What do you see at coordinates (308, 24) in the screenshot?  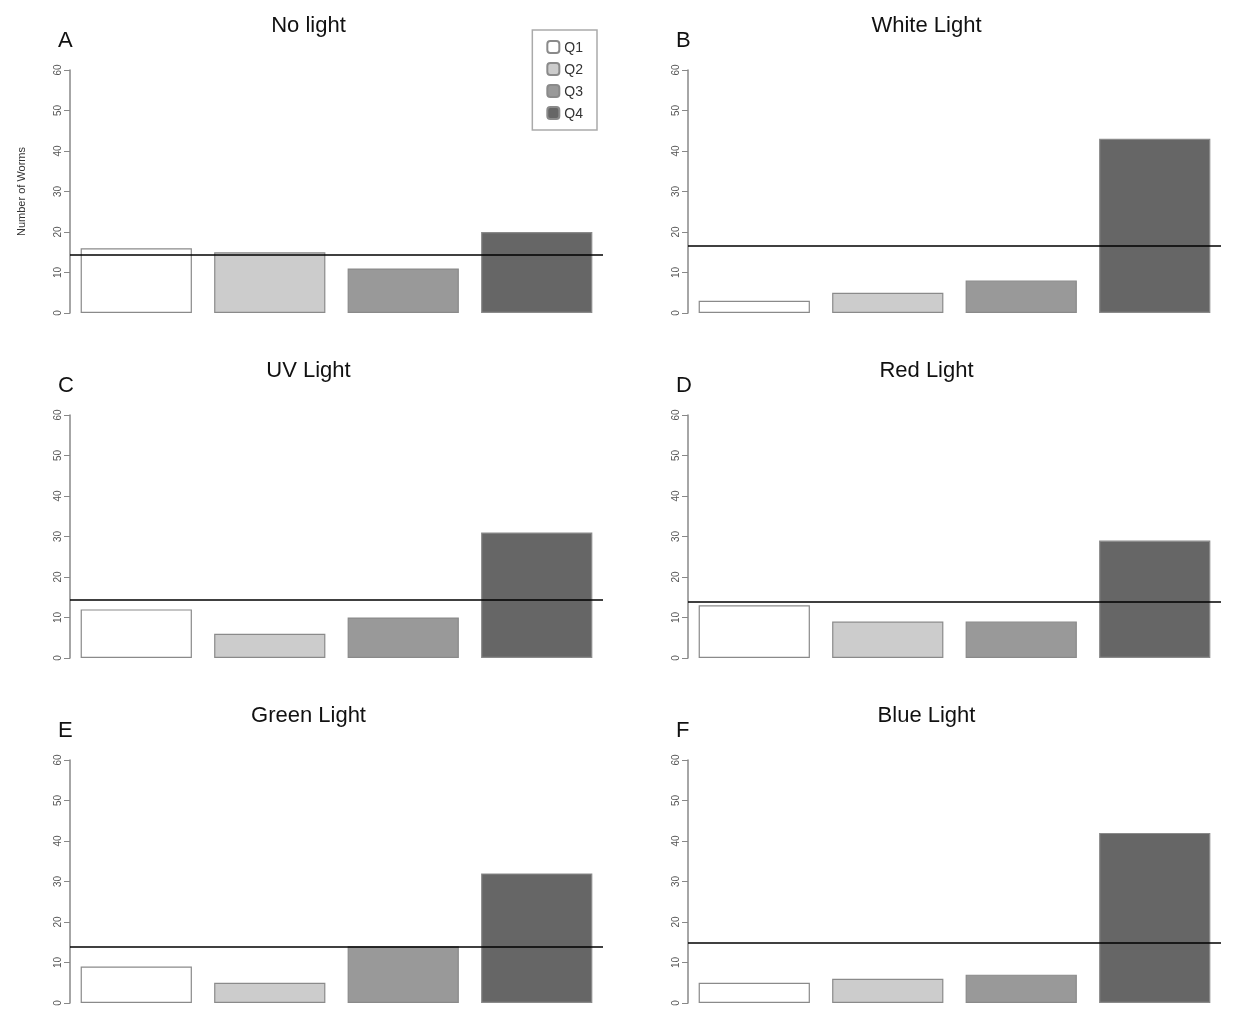 I see `chart-title: No light` at bounding box center [308, 24].